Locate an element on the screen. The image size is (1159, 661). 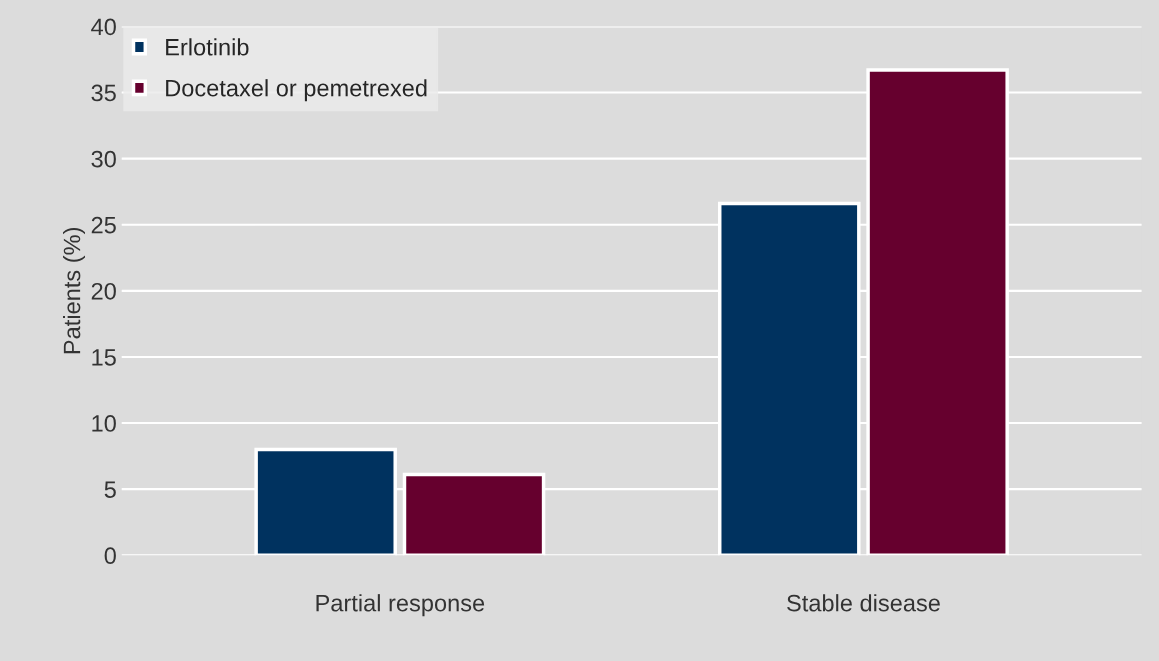
y-tick-label: 0 is located at coordinates (110, 556).